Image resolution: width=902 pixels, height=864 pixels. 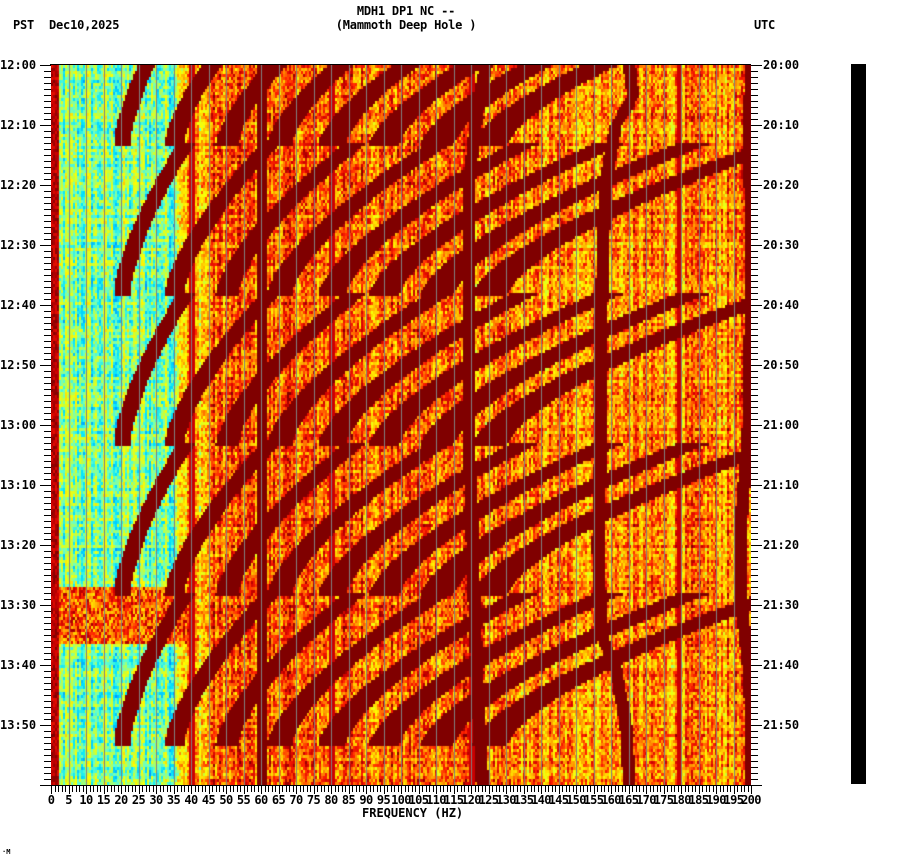 What do you see at coordinates (663, 800) in the screenshot?
I see `frequency-tick-label: 175` at bounding box center [663, 800].